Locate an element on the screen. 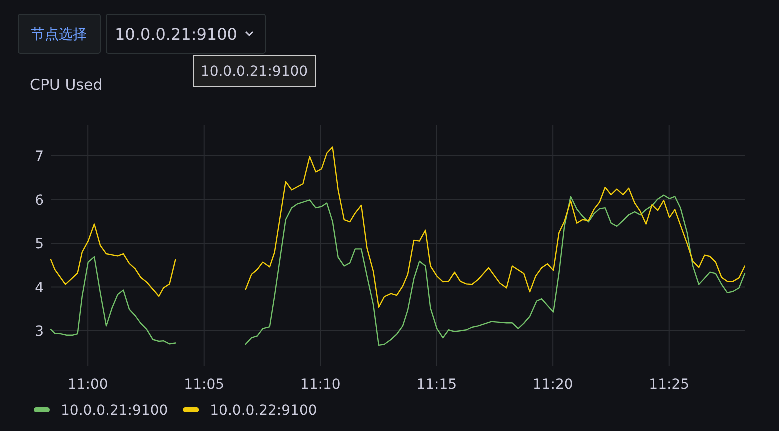 The image size is (779, 431). legend-label: 10.0.0.22:9100 is located at coordinates (264, 411).